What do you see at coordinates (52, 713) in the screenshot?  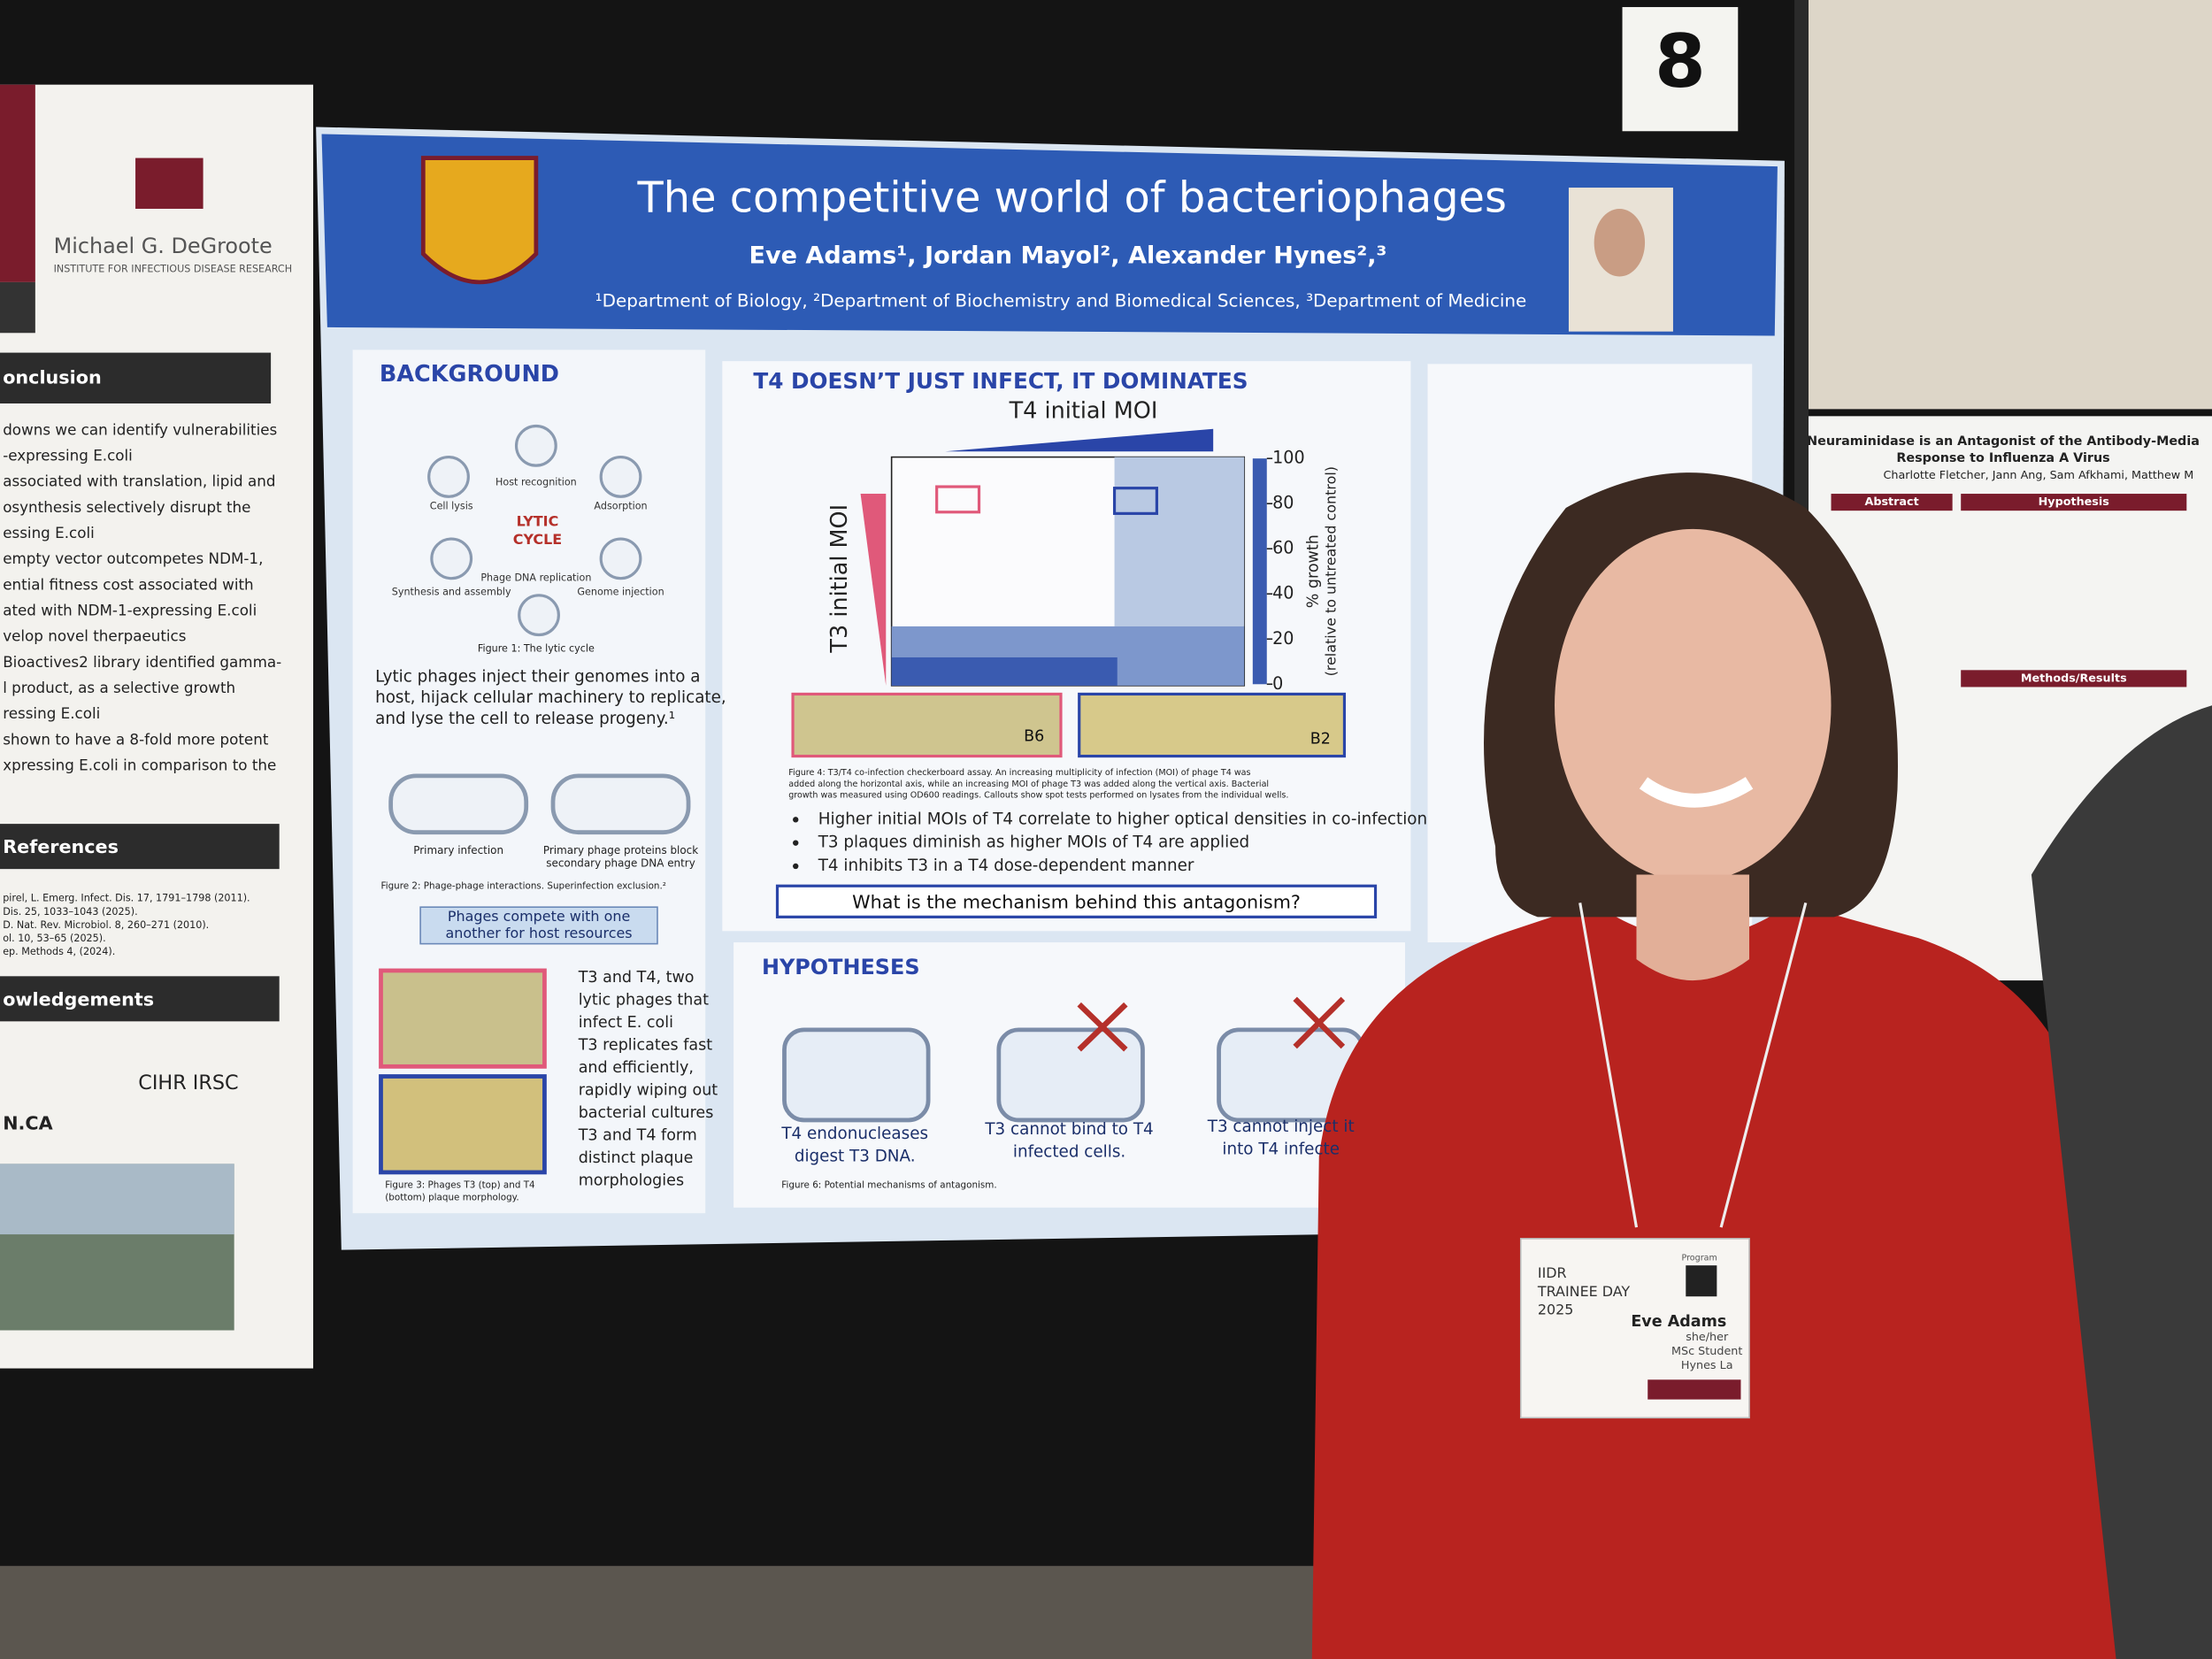 I see `conclusion-text: ressing E.coli` at bounding box center [52, 713].